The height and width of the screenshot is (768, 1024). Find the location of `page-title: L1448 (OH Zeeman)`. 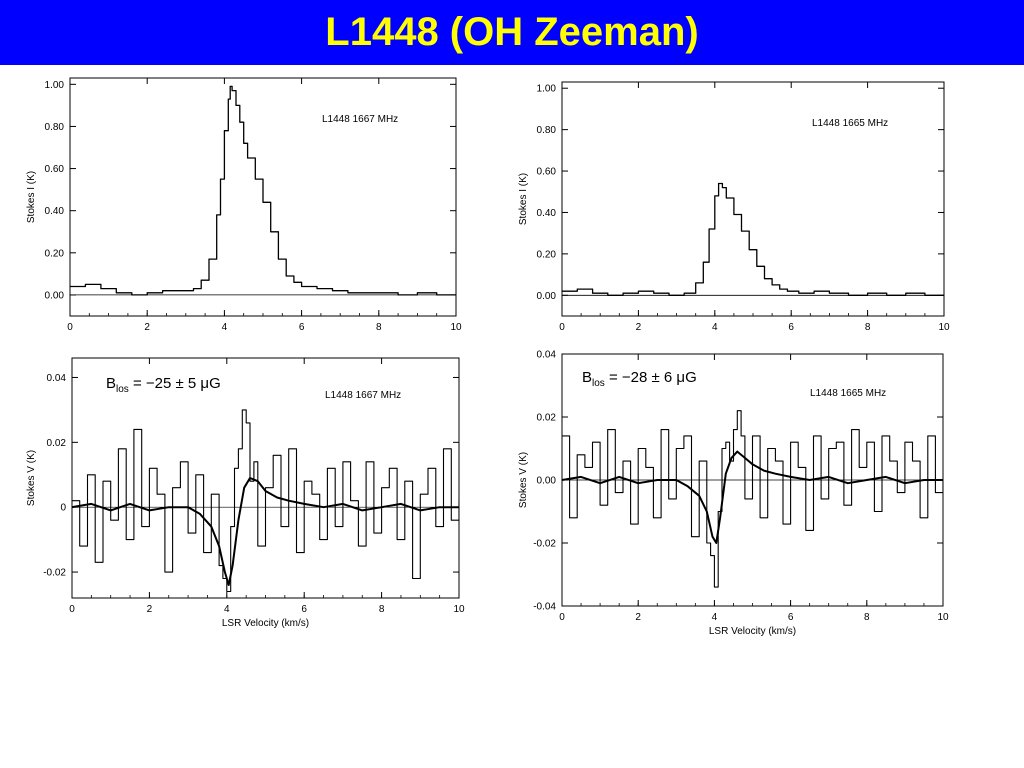

page-title: L1448 (OH Zeeman) is located at coordinates (512, 32).